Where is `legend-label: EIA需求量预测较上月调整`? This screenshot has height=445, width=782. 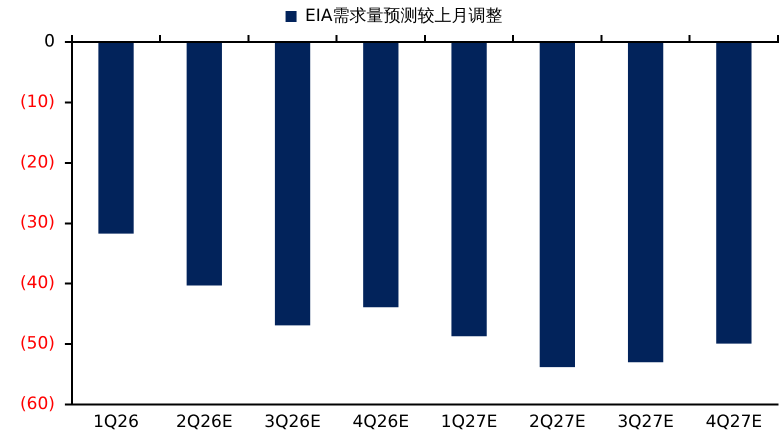
legend-label: EIA需求量预测较上月调整 is located at coordinates (403, 16).